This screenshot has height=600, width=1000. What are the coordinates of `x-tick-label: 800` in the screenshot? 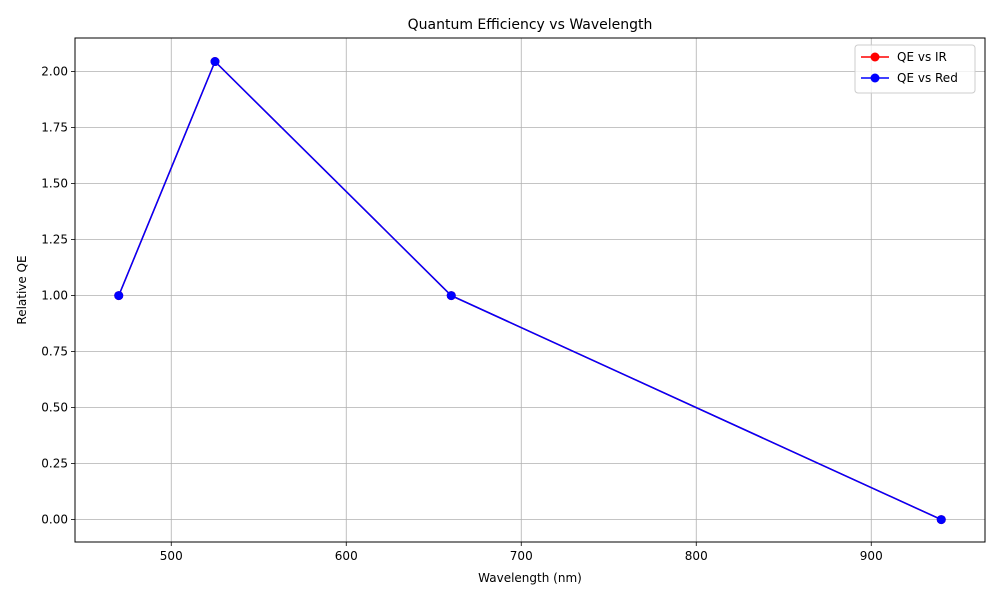 It's located at (696, 556).